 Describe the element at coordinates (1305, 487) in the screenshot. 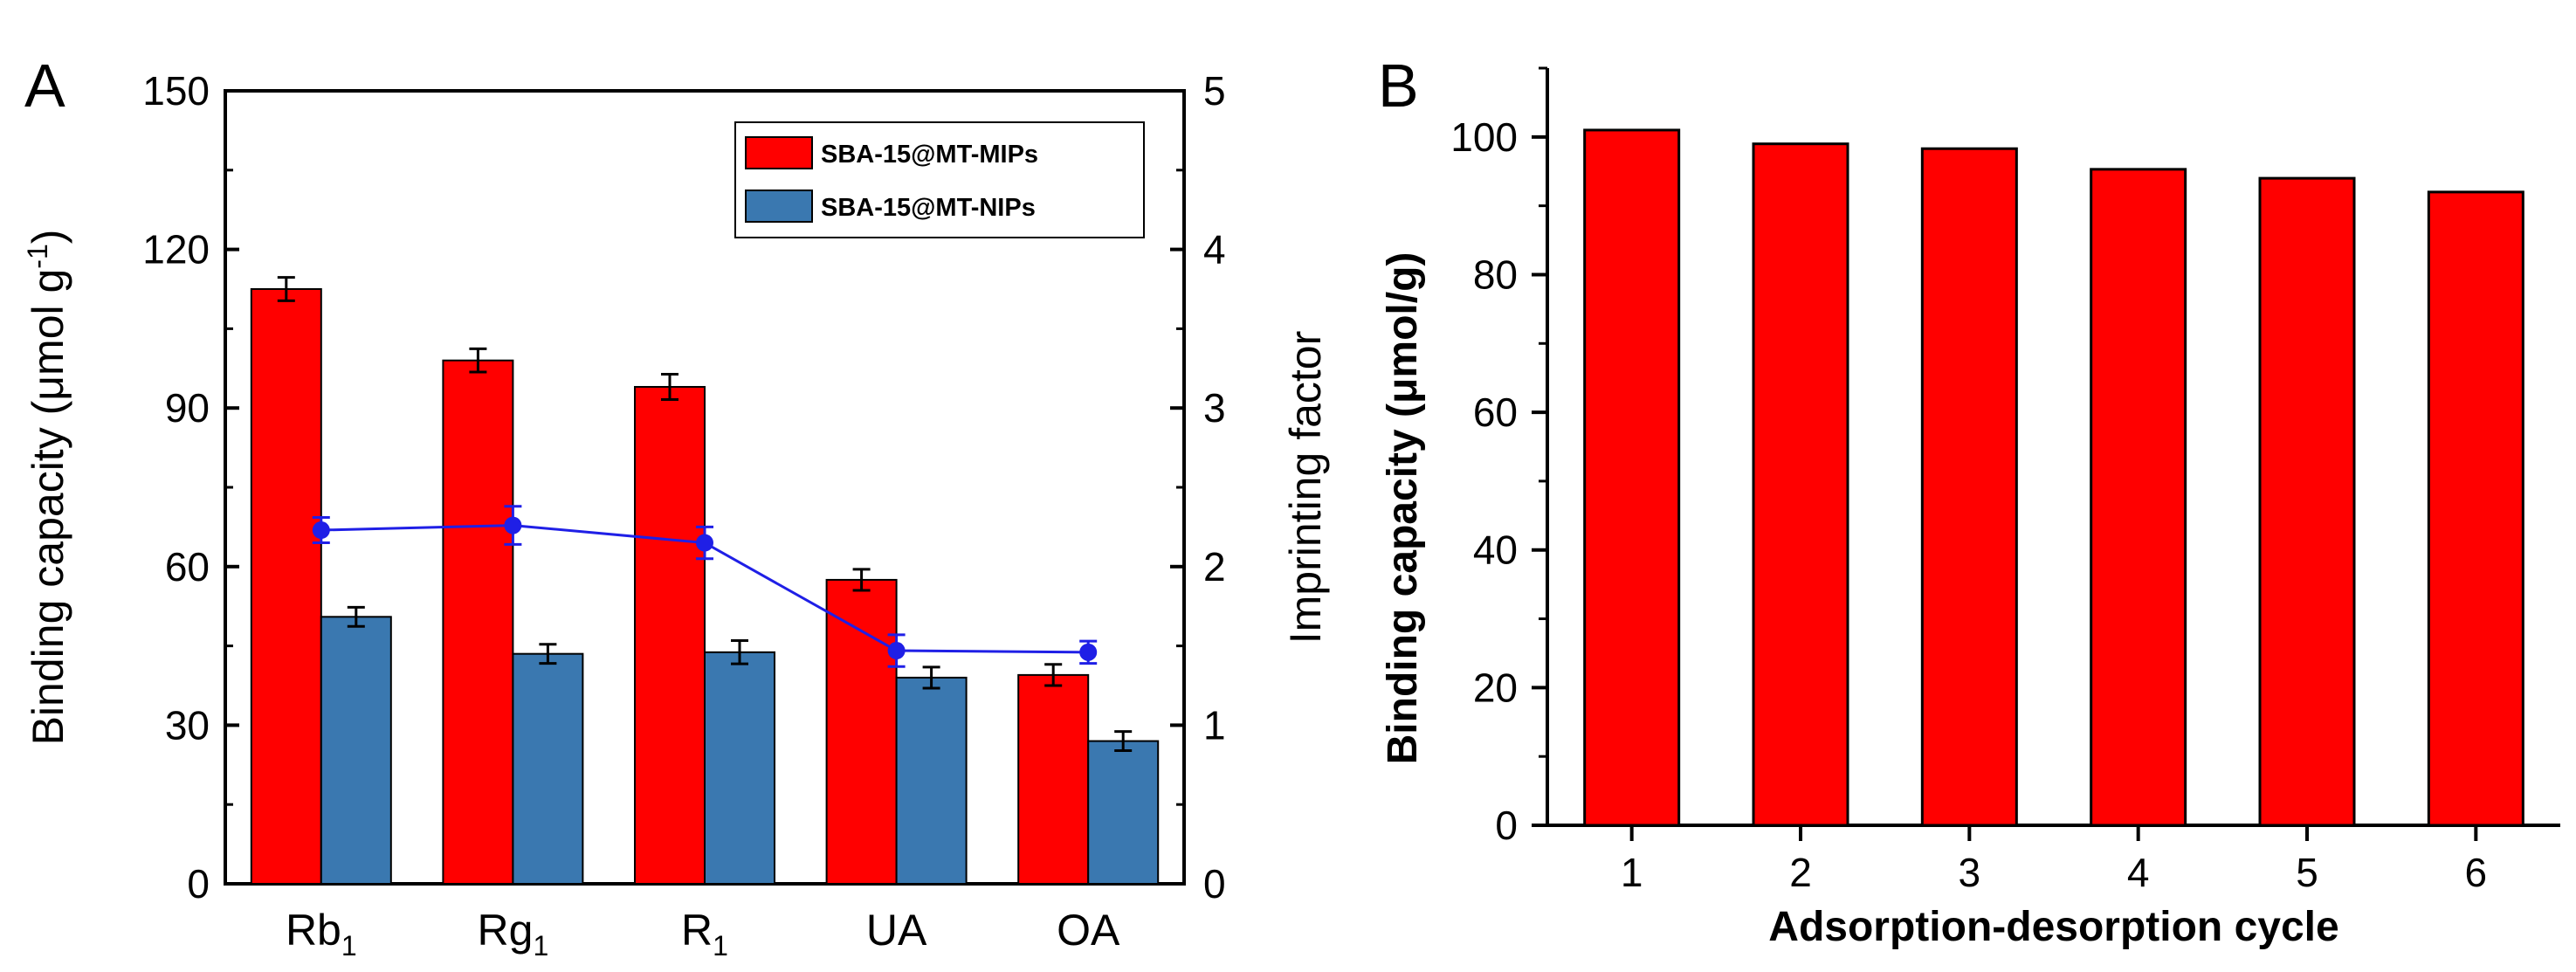

I see `panel-a-y-axis-title-right: Imprinting factor` at that location.